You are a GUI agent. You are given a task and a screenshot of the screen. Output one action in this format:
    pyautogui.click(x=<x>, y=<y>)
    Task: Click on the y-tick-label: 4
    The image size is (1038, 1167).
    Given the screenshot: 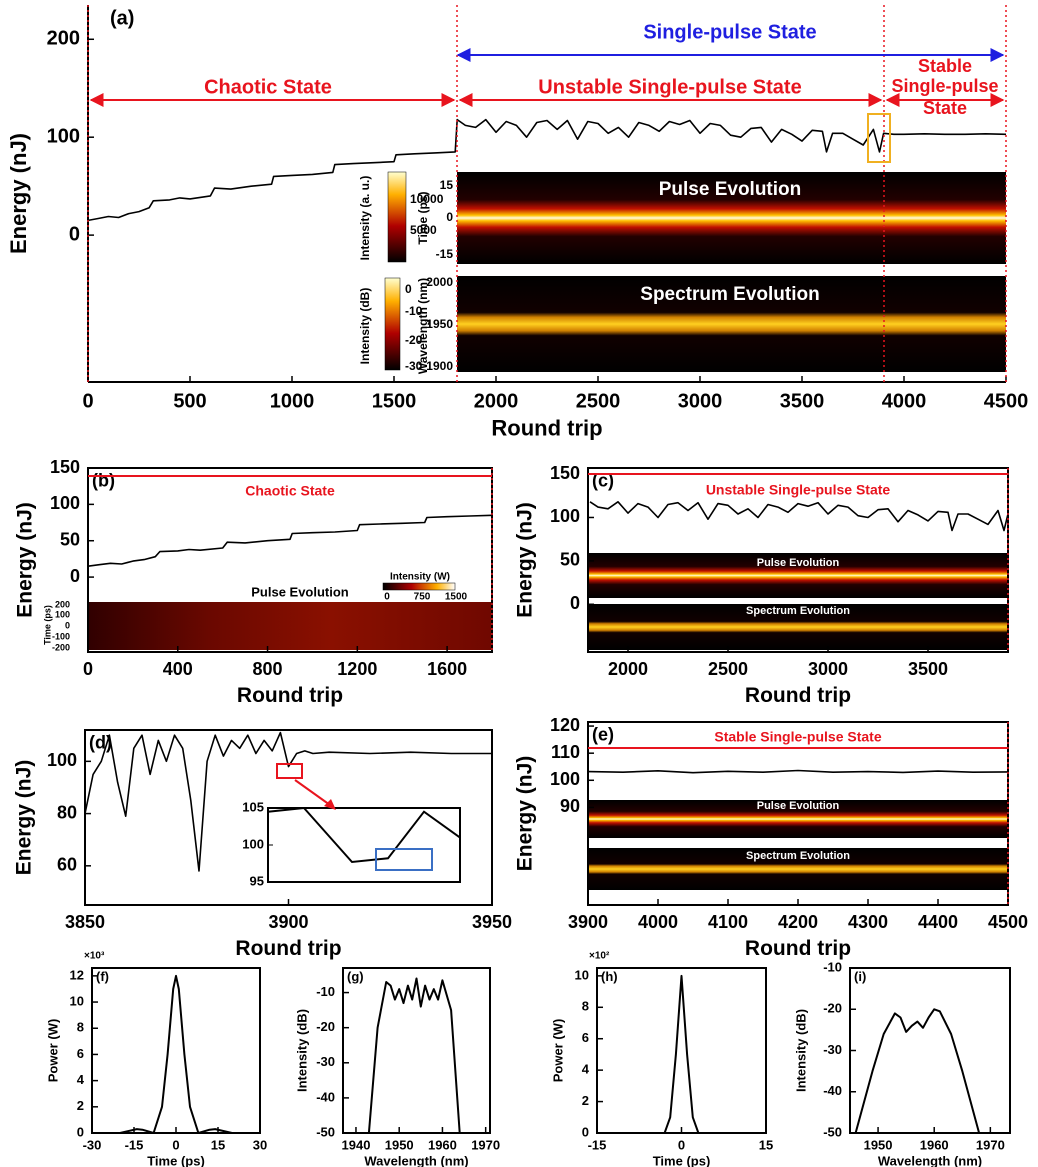 What is the action you would take?
    pyautogui.click(x=81, y=1079)
    